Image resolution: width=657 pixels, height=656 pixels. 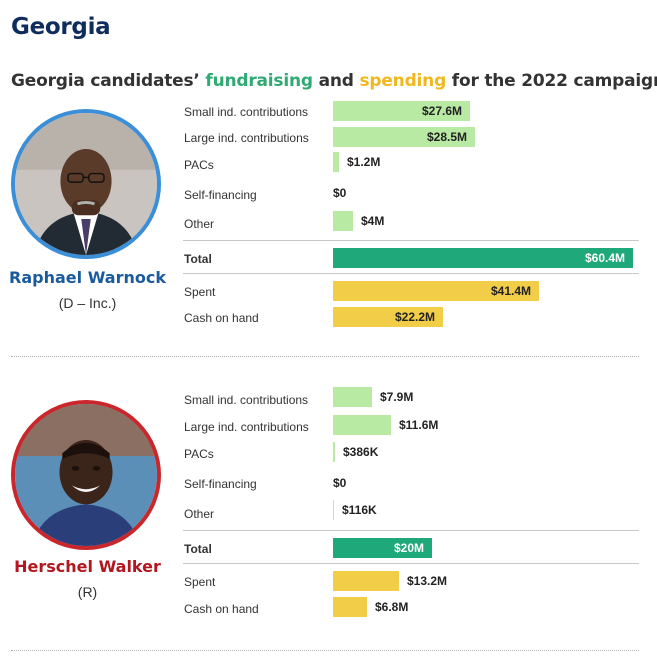 What do you see at coordinates (108, 81) in the screenshot?
I see `chart-title-prefix: Georgia candidates’` at bounding box center [108, 81].